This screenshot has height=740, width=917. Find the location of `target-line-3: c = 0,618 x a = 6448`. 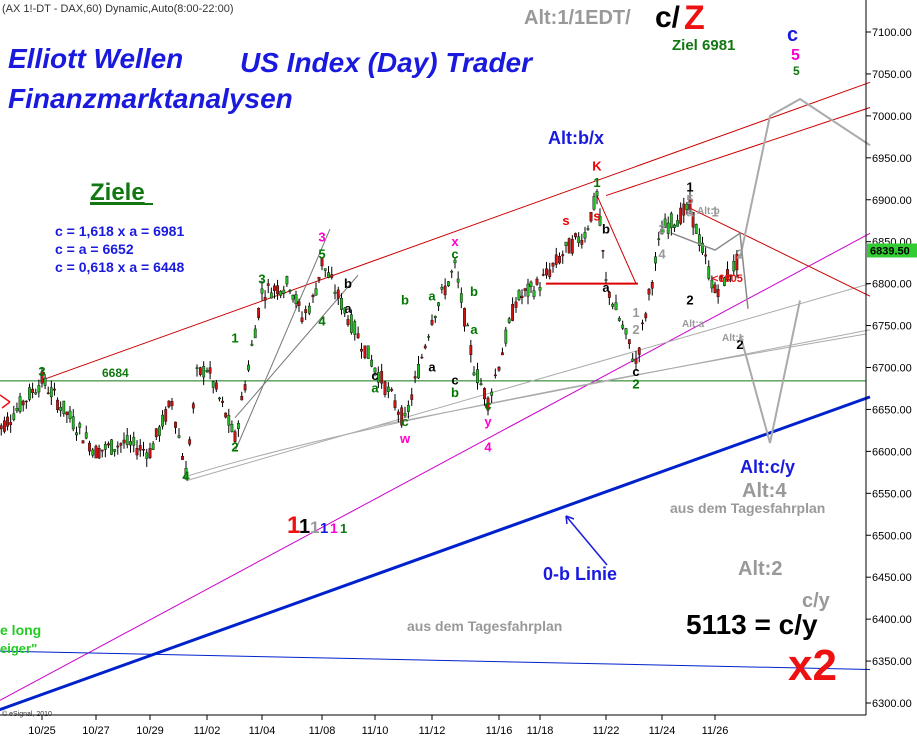

target-line-3: c = 0,618 x a = 6448 is located at coordinates (119, 267).